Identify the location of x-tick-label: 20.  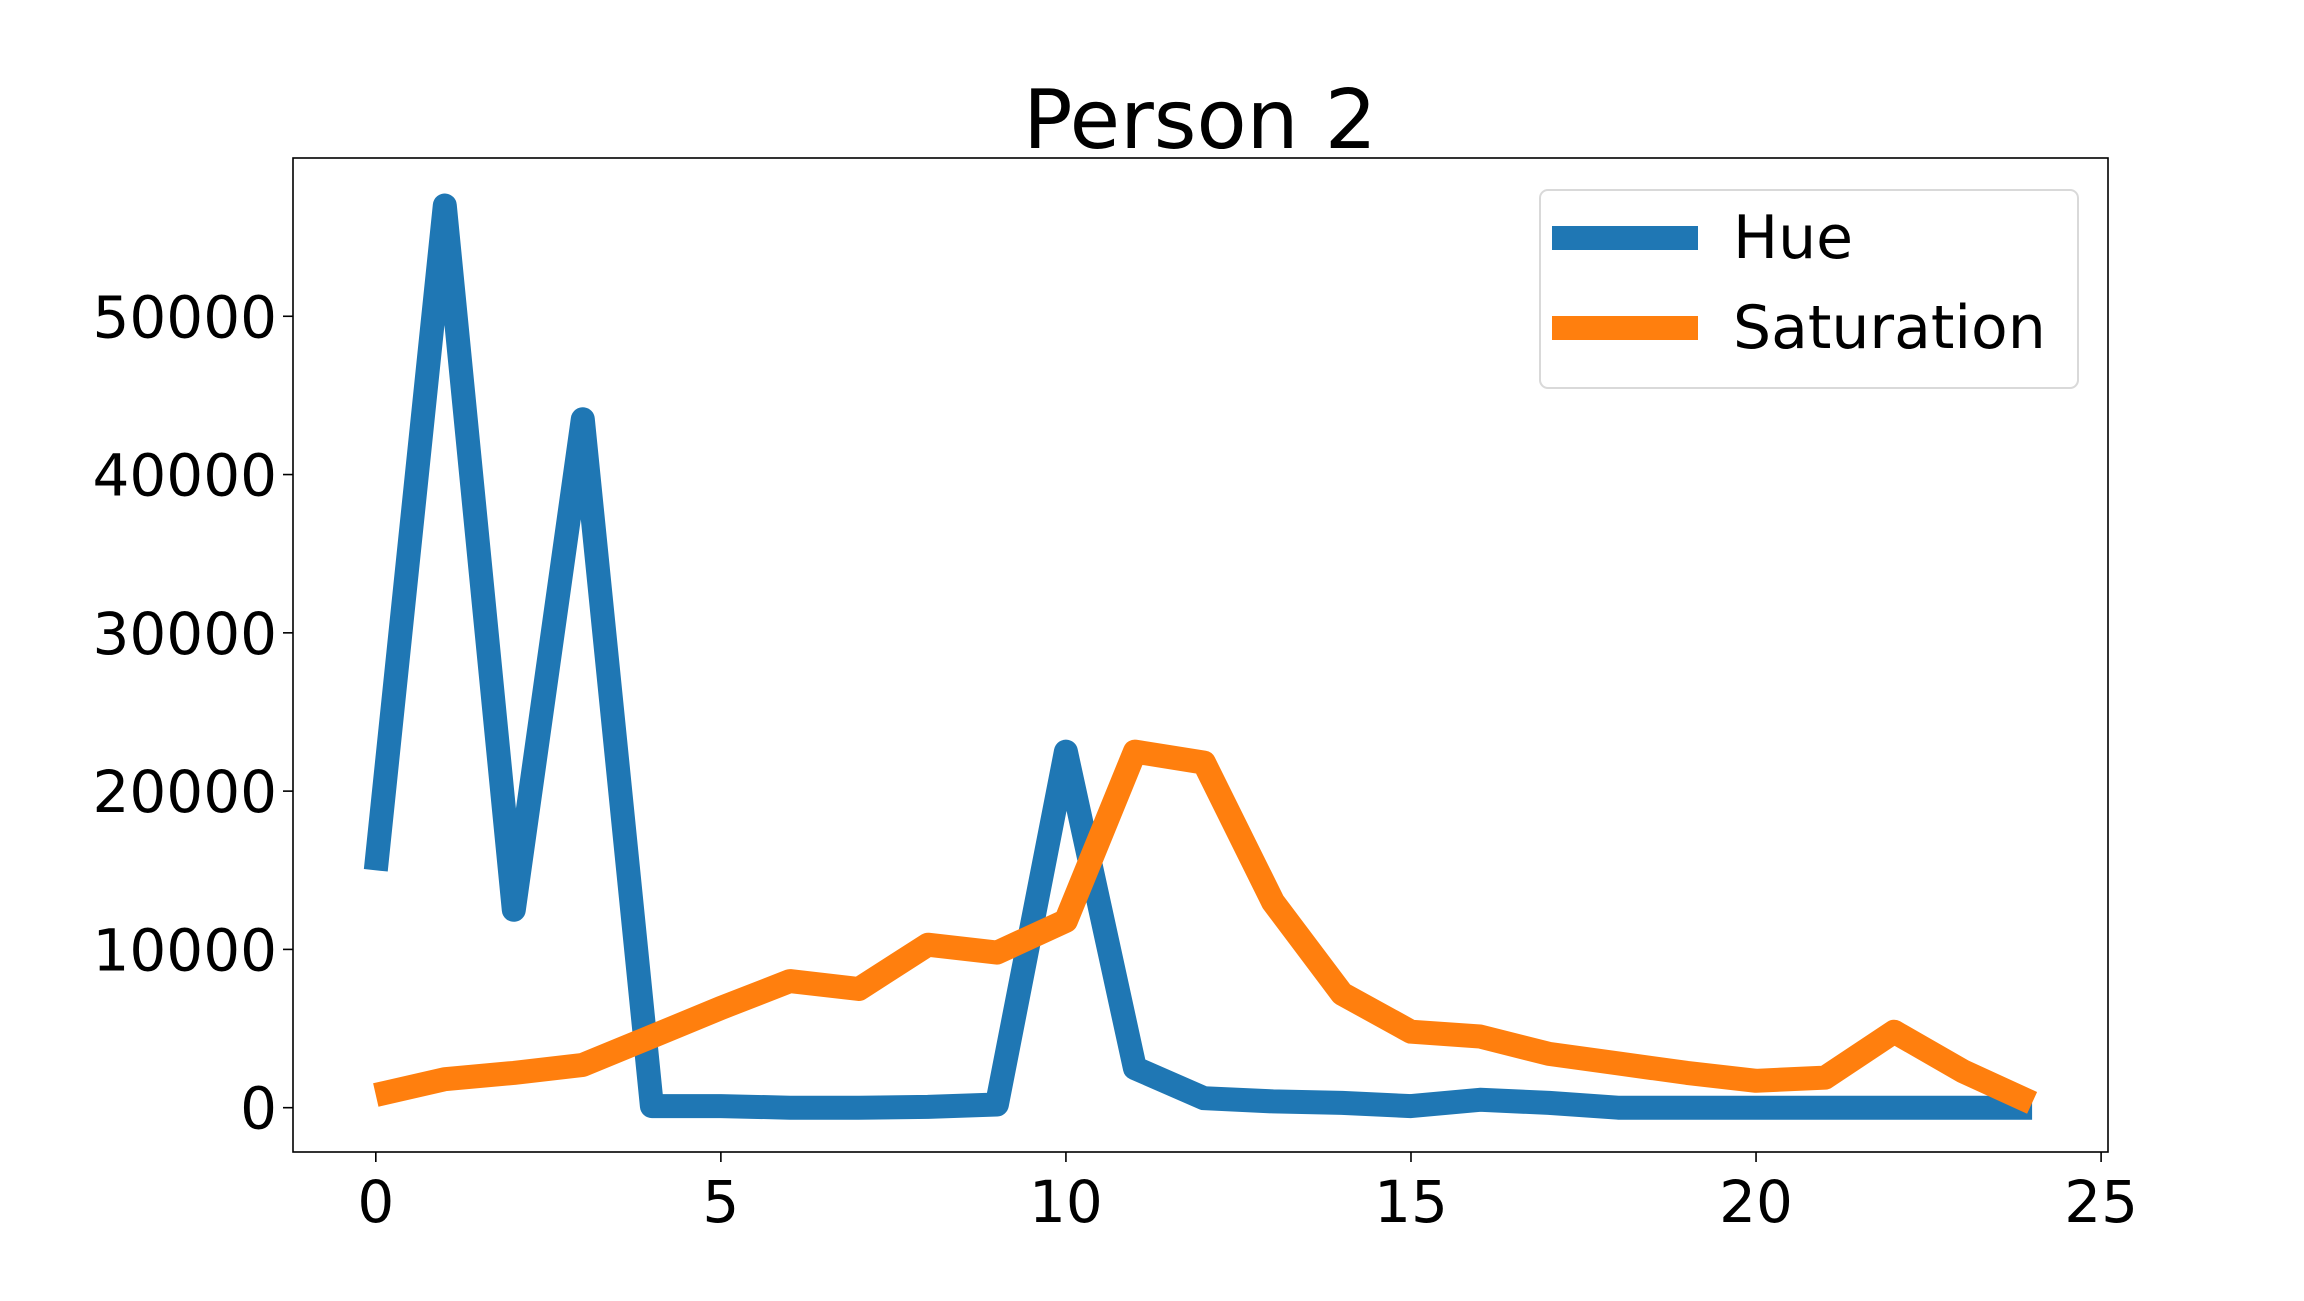
(1756, 1202).